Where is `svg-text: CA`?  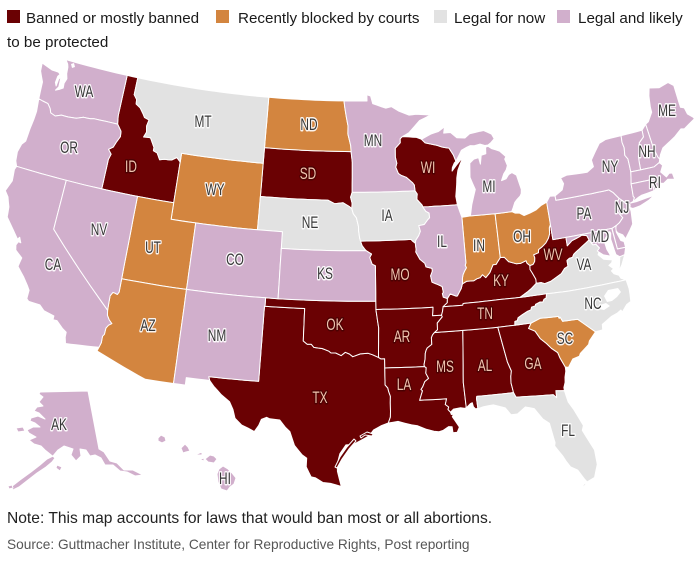
svg-text: CA is located at coordinates (53, 265).